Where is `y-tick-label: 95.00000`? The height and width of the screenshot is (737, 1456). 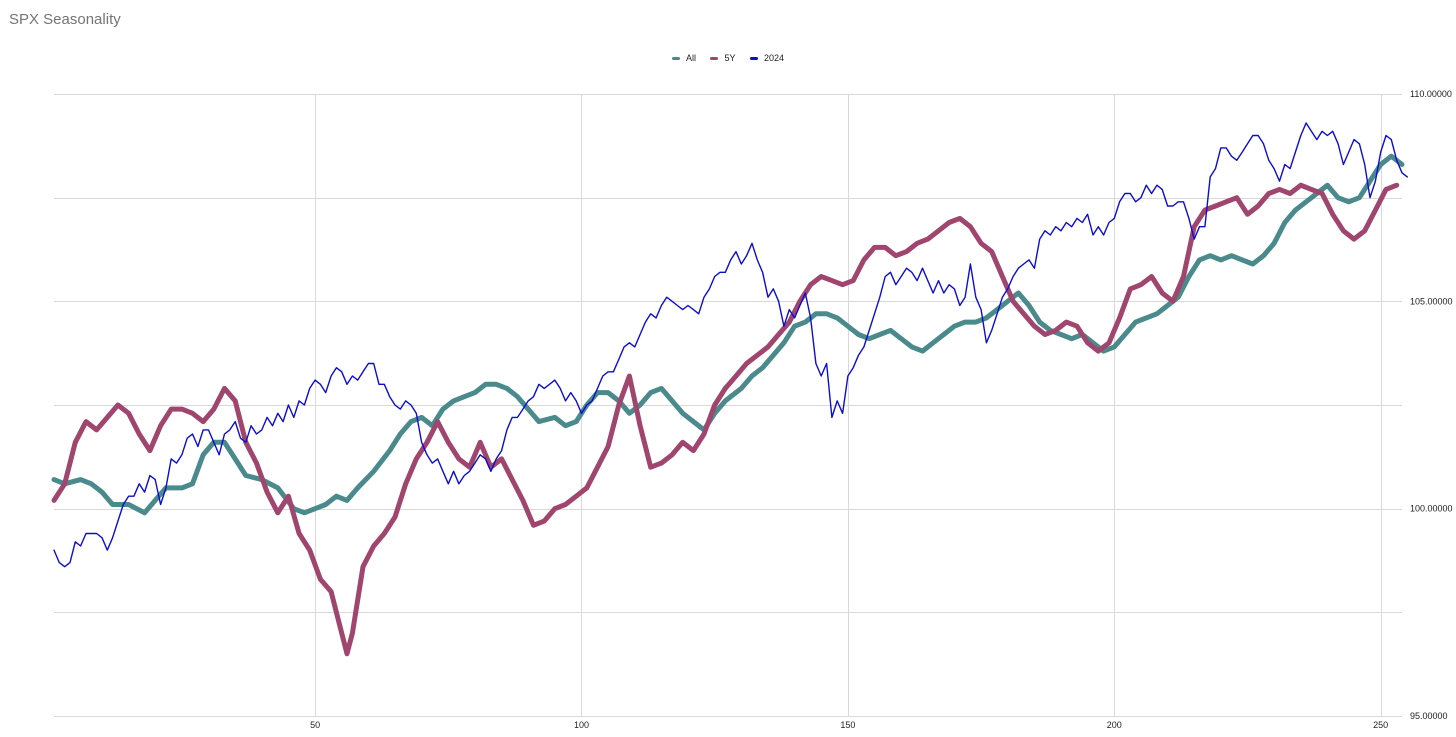 y-tick-label: 95.00000 is located at coordinates (1429, 716).